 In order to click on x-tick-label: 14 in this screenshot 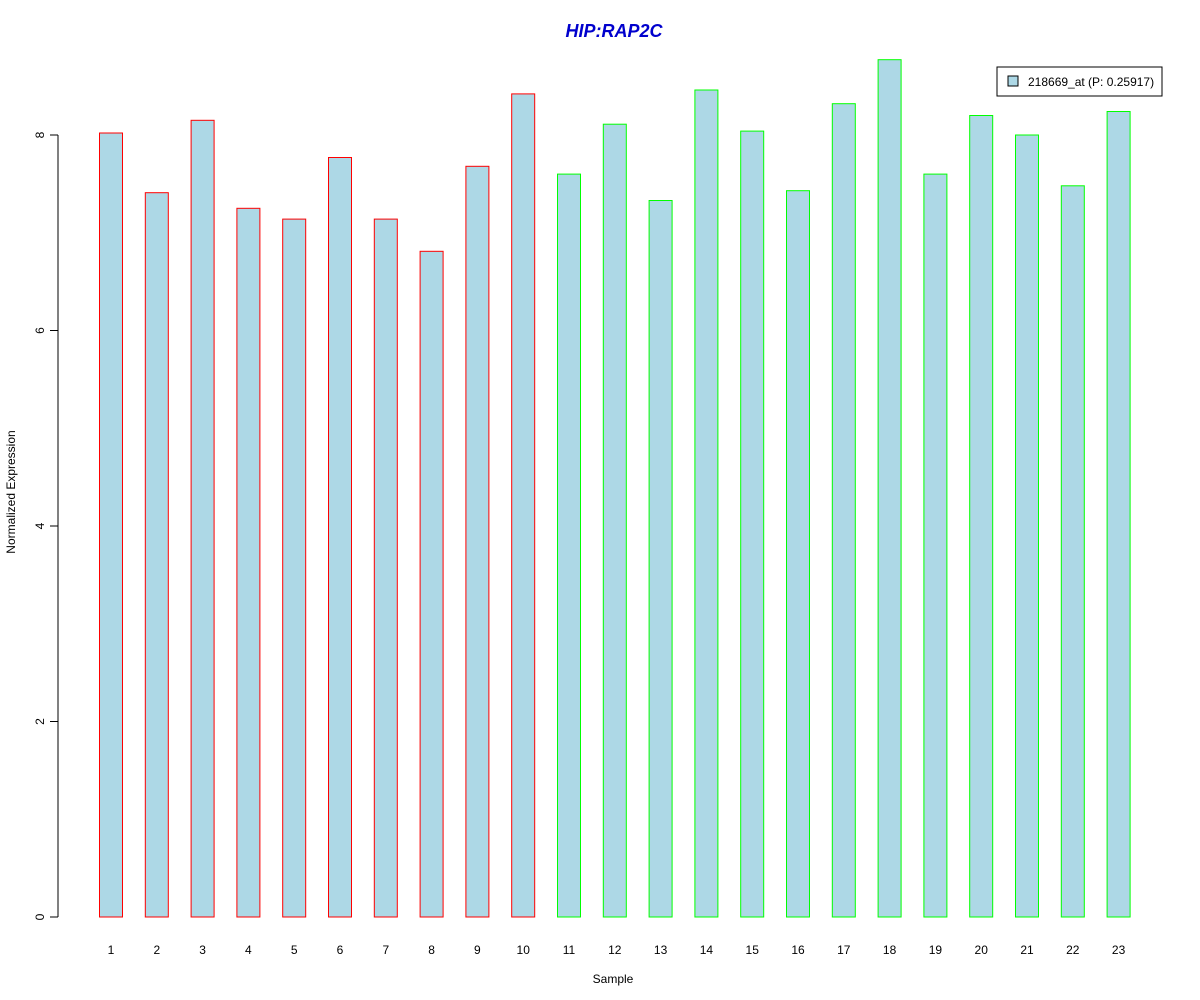, I will do `click(707, 950)`.